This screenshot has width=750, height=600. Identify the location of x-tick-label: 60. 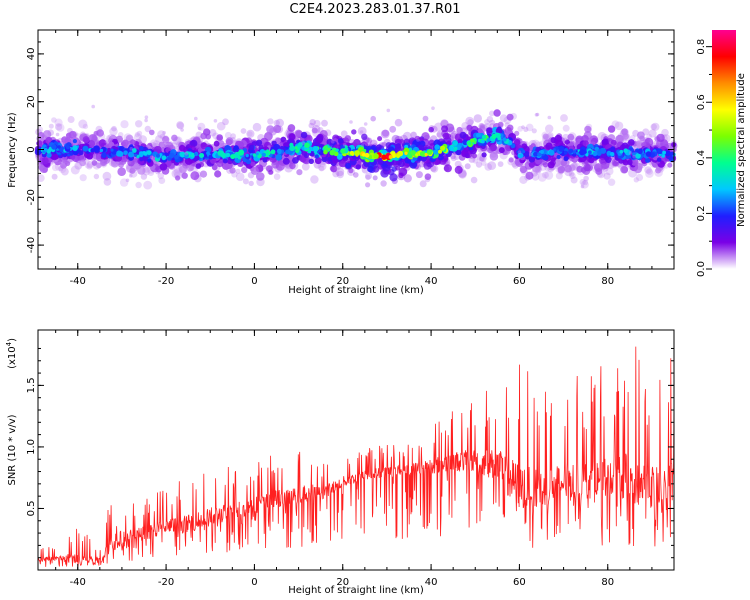
(519, 582).